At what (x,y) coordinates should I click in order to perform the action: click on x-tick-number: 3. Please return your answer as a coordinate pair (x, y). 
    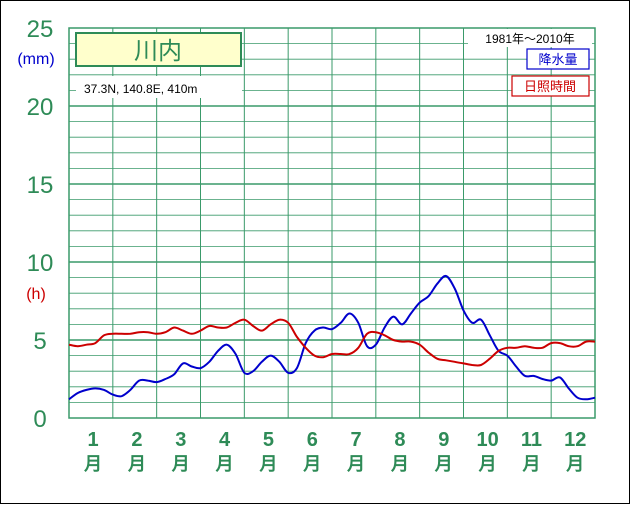
    Looking at the image, I should click on (180, 440).